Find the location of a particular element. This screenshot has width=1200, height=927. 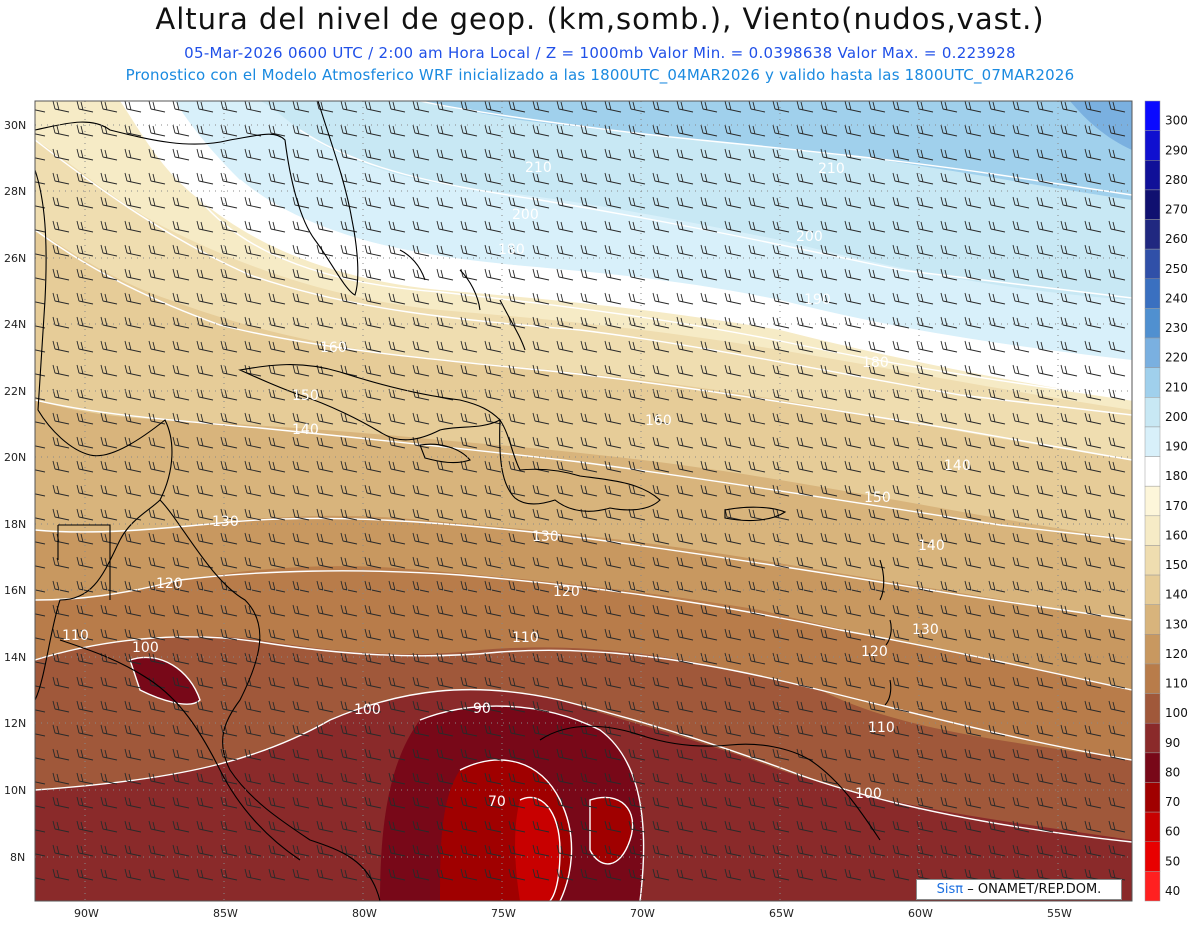

lat-label: 28N is located at coordinates (15, 191).